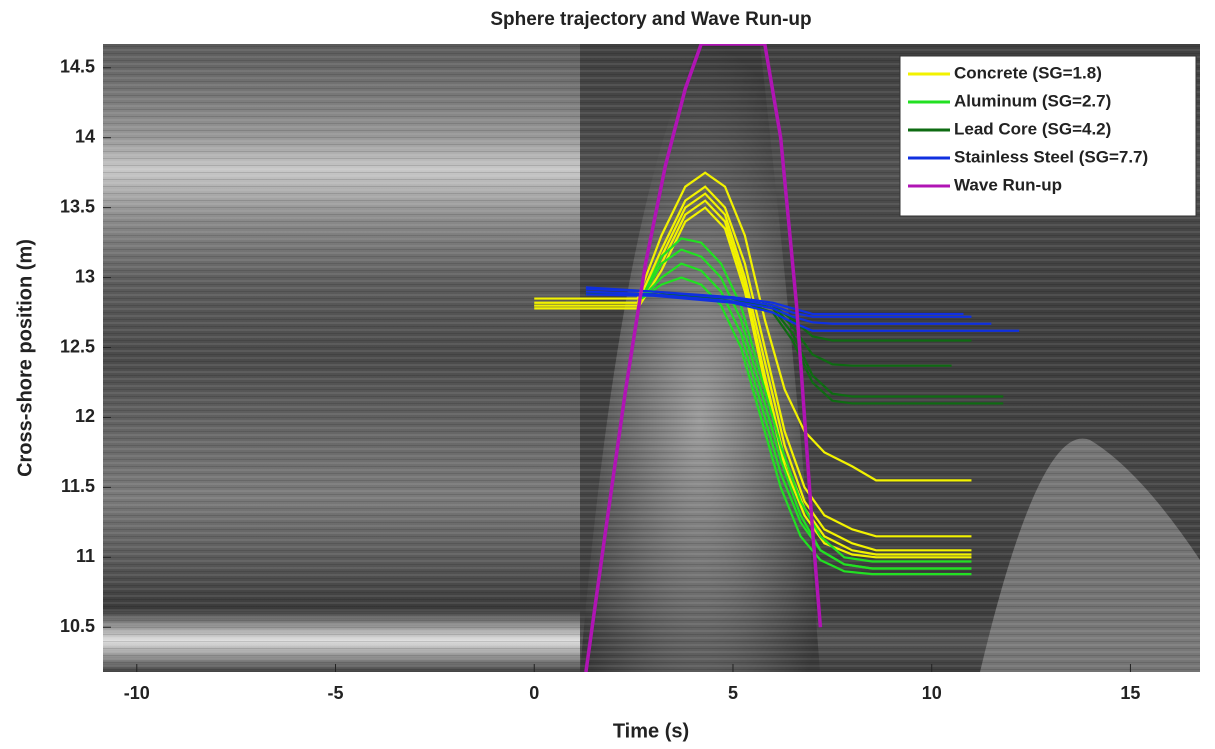  What do you see at coordinates (1032, 100) in the screenshot?
I see `legend-label: Aluminum (SG=2.7)` at bounding box center [1032, 100].